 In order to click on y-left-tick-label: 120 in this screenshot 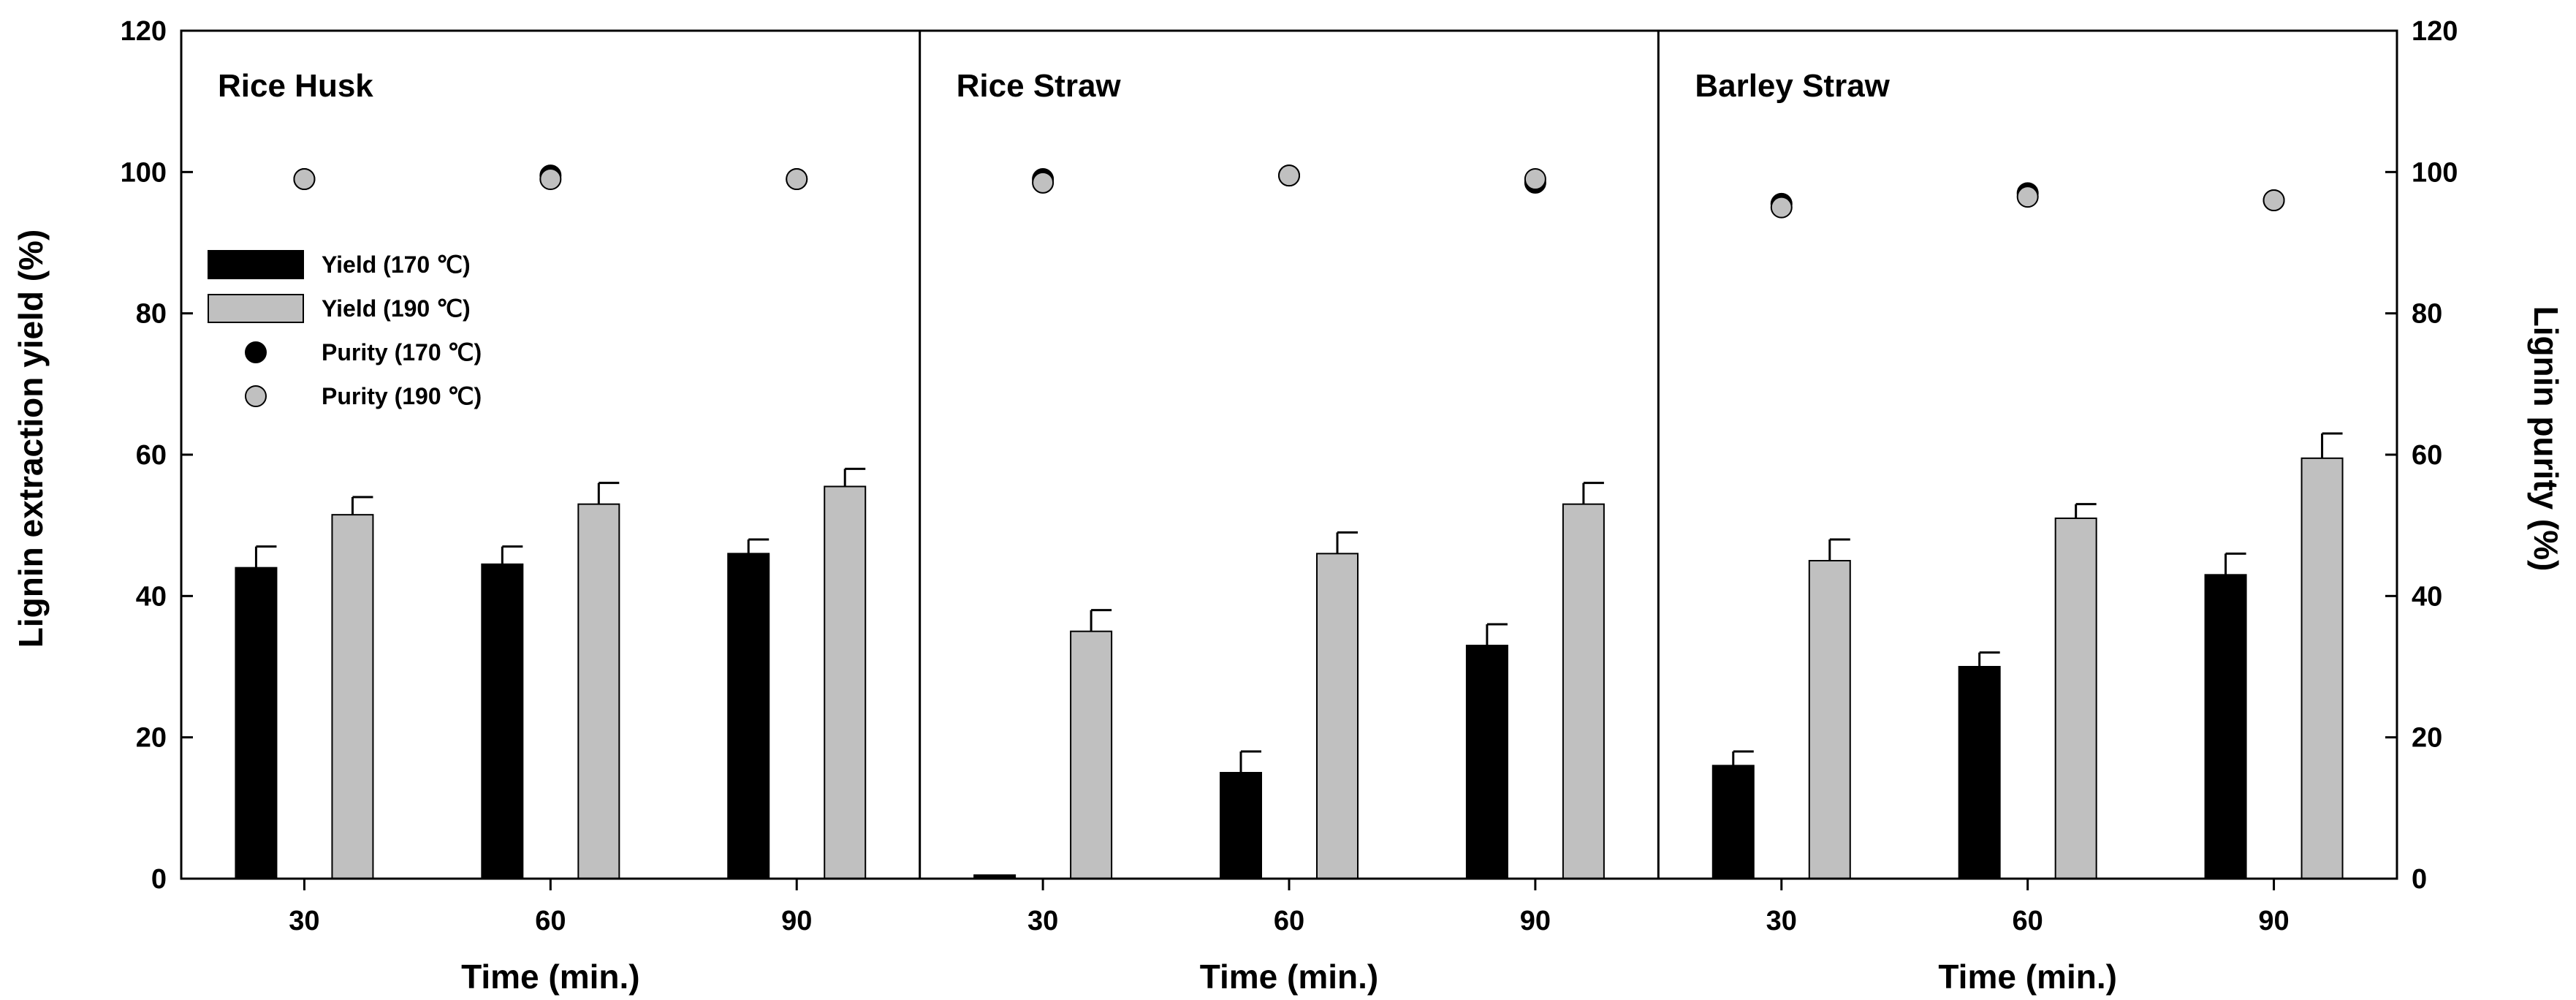, I will do `click(144, 32)`.